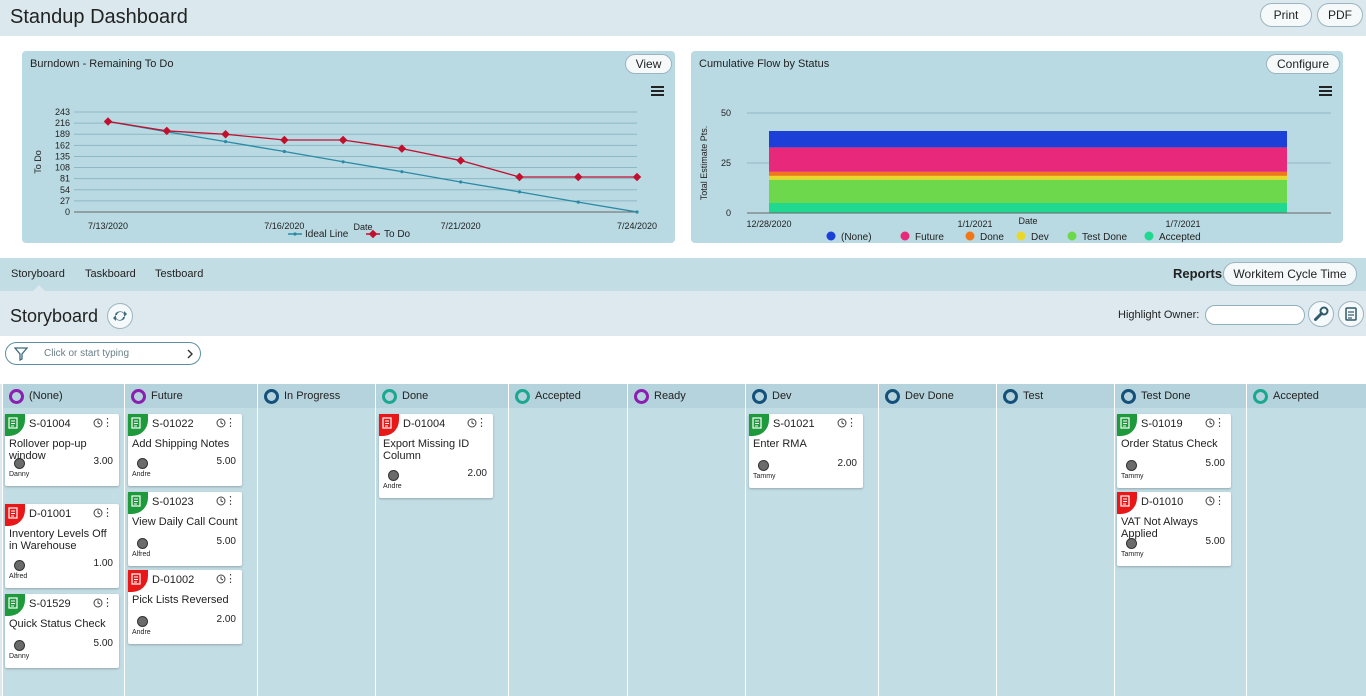  Describe the element at coordinates (1200, 273) in the screenshot. I see `reports-label: Reports:` at that location.